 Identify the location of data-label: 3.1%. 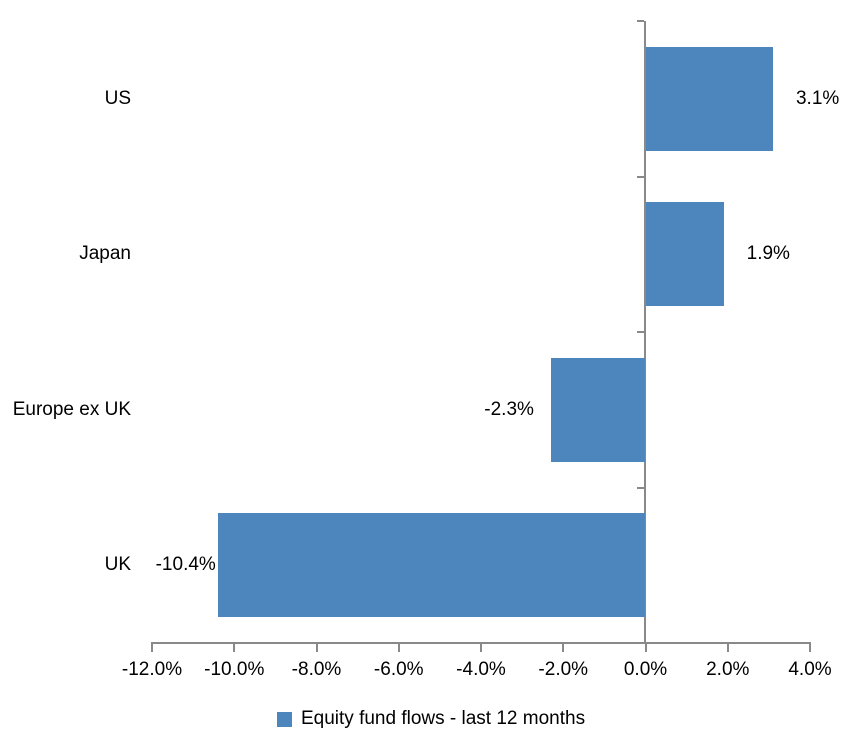
(817, 98).